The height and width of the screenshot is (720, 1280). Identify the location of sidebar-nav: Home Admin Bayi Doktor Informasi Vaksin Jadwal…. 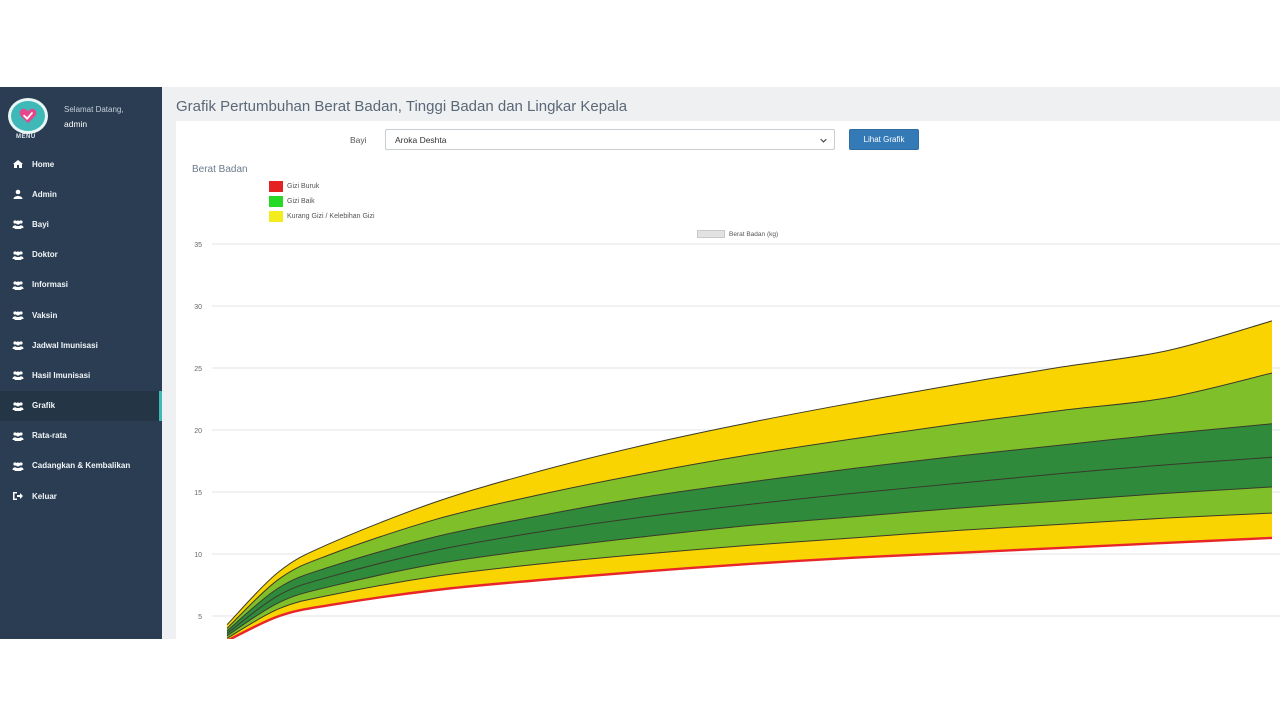
(81, 330).